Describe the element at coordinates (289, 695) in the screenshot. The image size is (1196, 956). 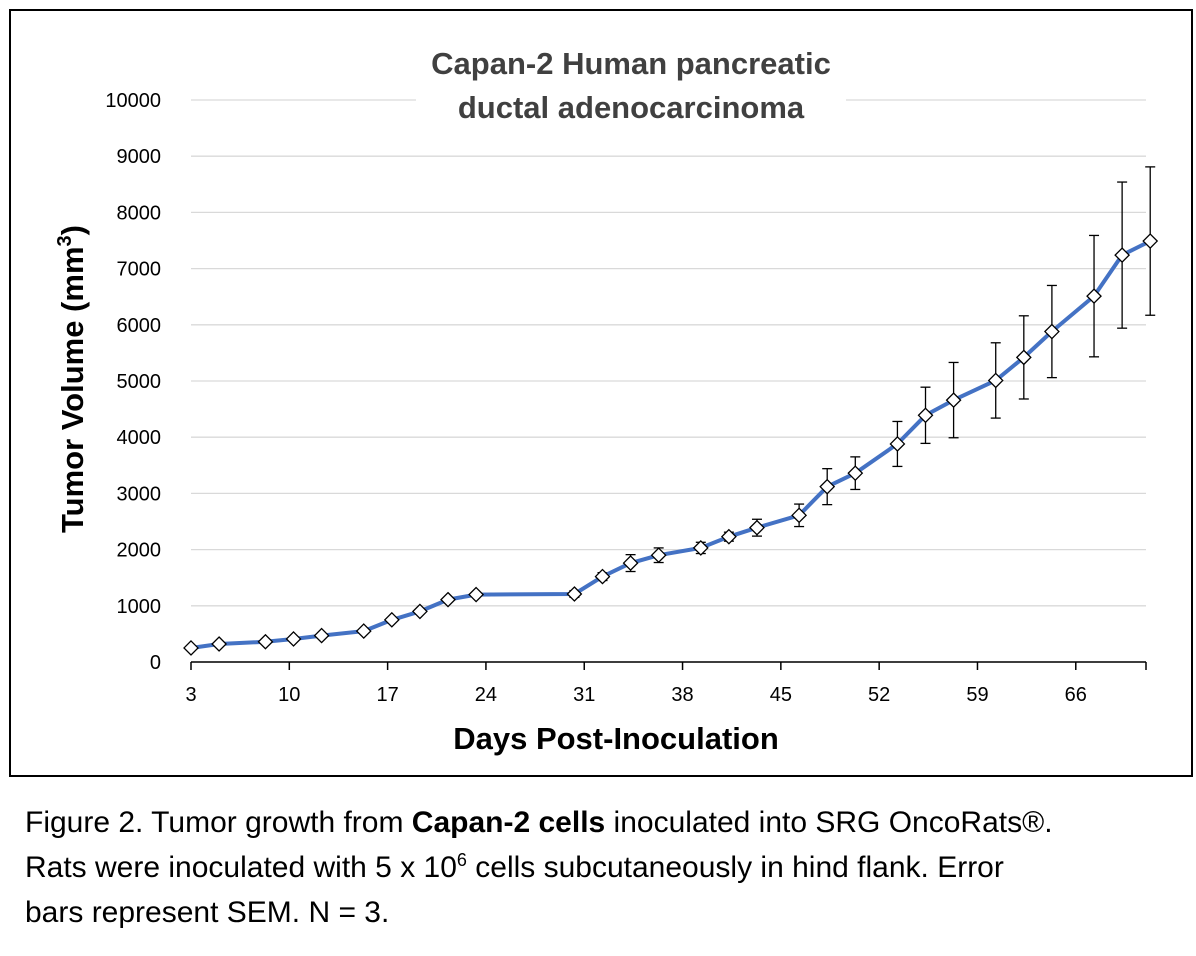
I see `x-tick-label: 10` at that location.